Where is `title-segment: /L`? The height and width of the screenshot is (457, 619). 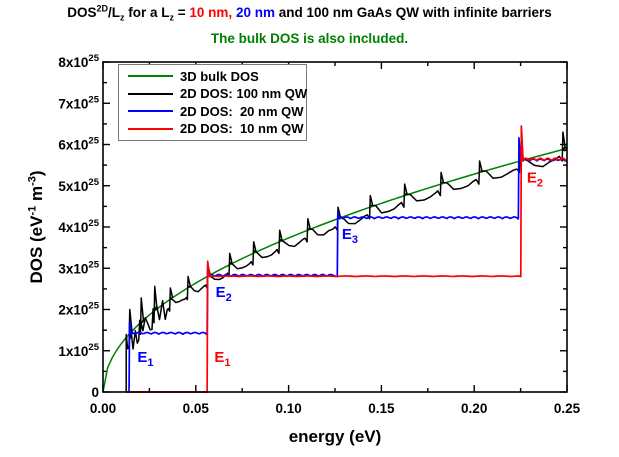
title-segment: /L is located at coordinates (113, 12).